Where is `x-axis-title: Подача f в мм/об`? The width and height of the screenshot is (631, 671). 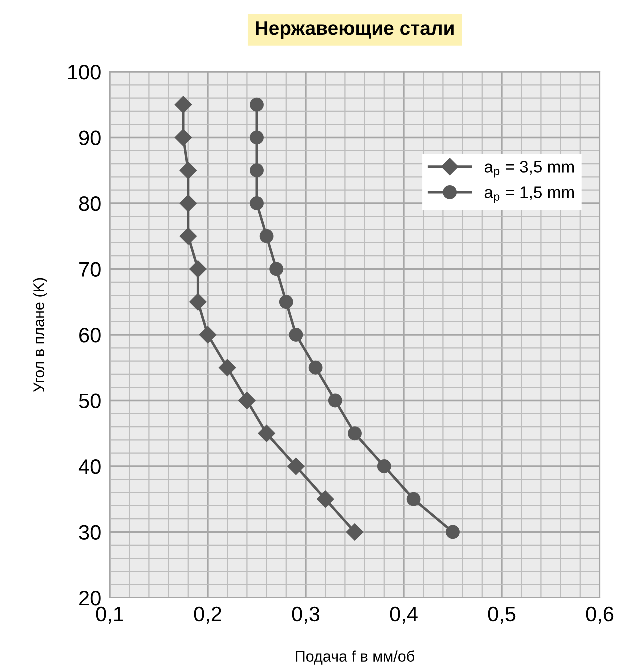 x-axis-title: Подача f в мм/об is located at coordinates (355, 657).